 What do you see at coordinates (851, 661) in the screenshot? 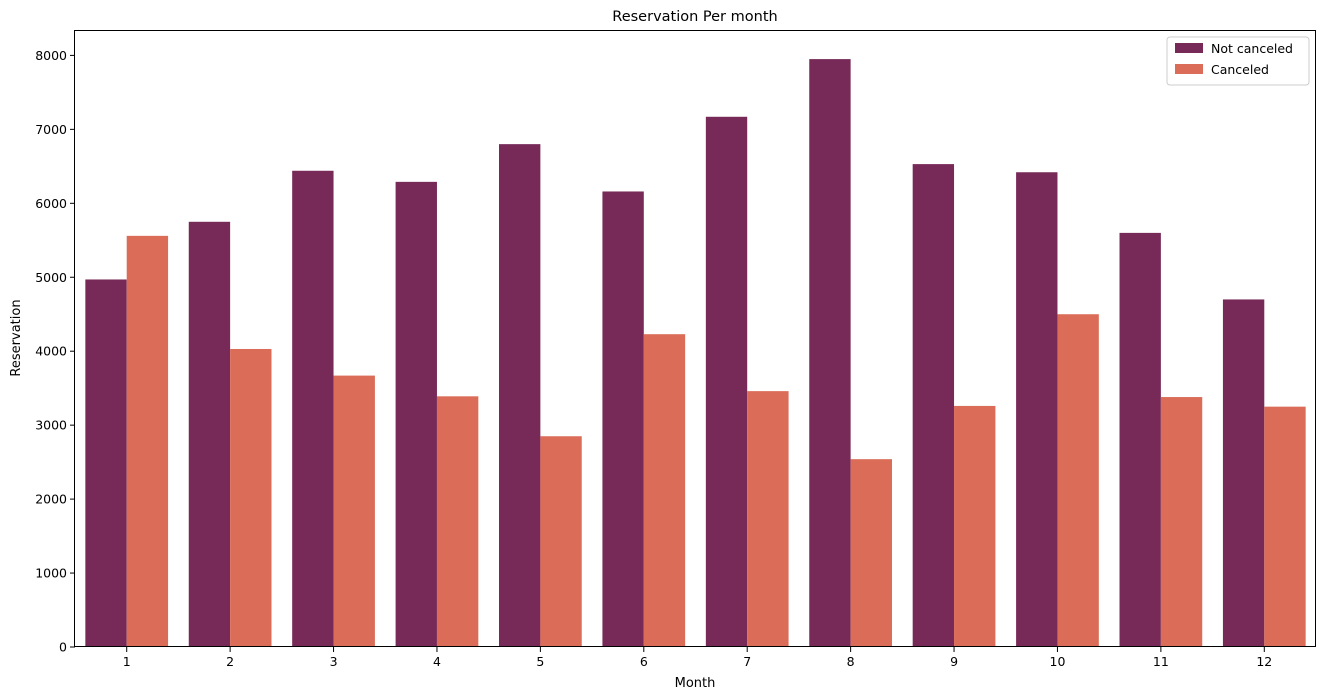
I see `x-tick-label: 8` at bounding box center [851, 661].